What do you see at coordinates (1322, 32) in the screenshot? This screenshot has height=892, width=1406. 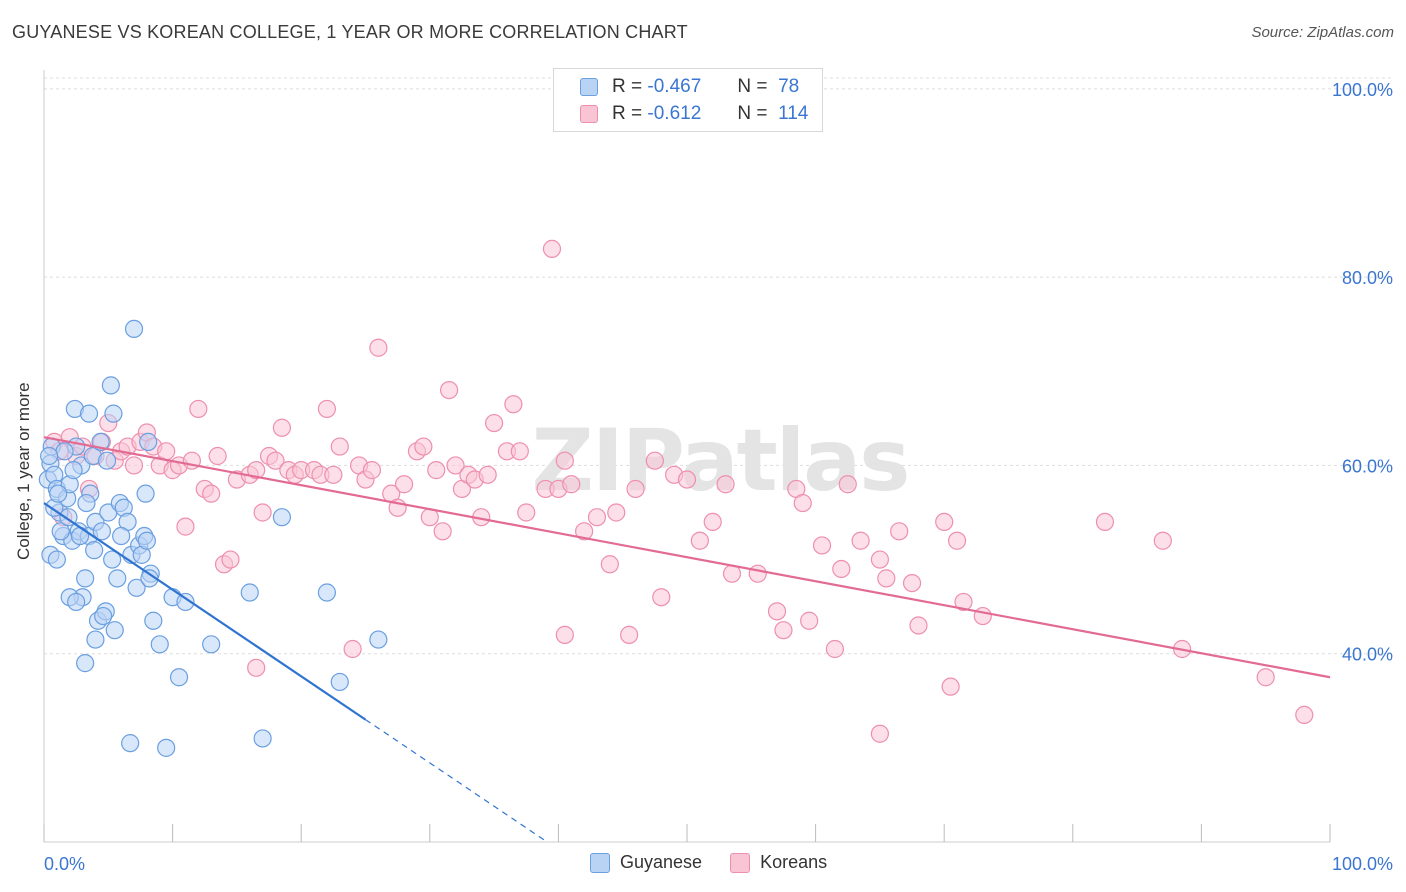 I see `source-label: Source: ZipAtlas.com` at bounding box center [1322, 32].